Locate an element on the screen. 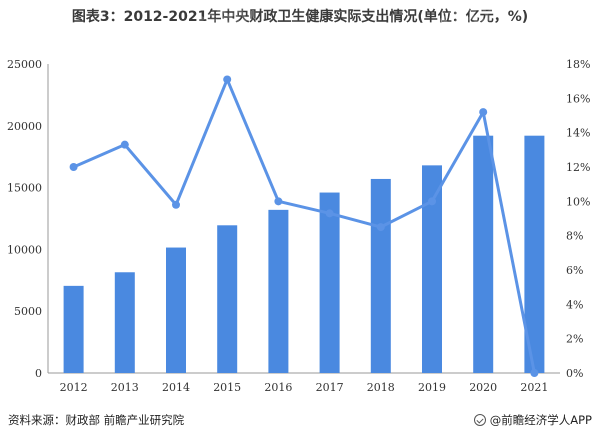 This screenshot has height=440, width=600. bar-2015 is located at coordinates (227, 299).